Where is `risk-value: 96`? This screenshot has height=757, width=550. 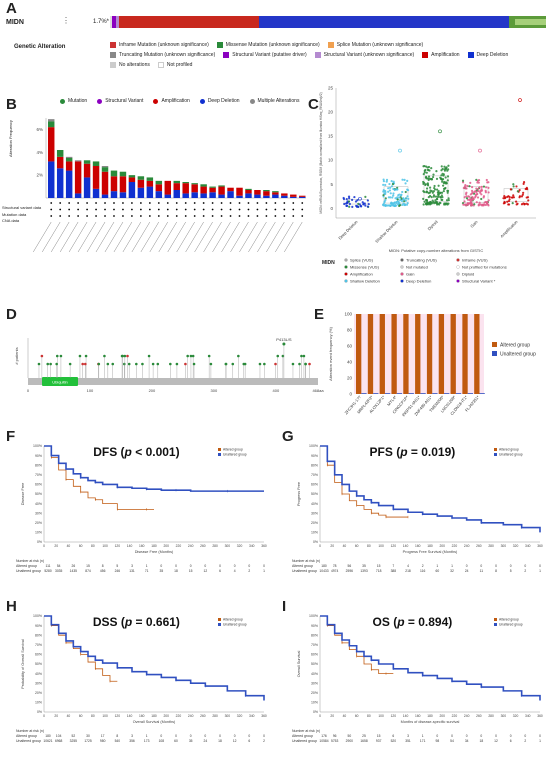
risk-value: 96 is located at coordinates (335, 736).